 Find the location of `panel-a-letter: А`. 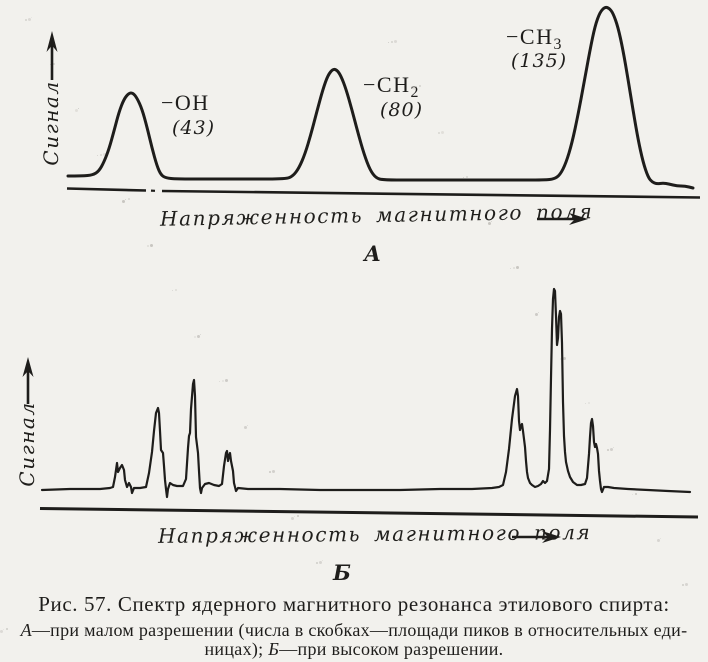

panel-a-letter: А is located at coordinates (373, 253).